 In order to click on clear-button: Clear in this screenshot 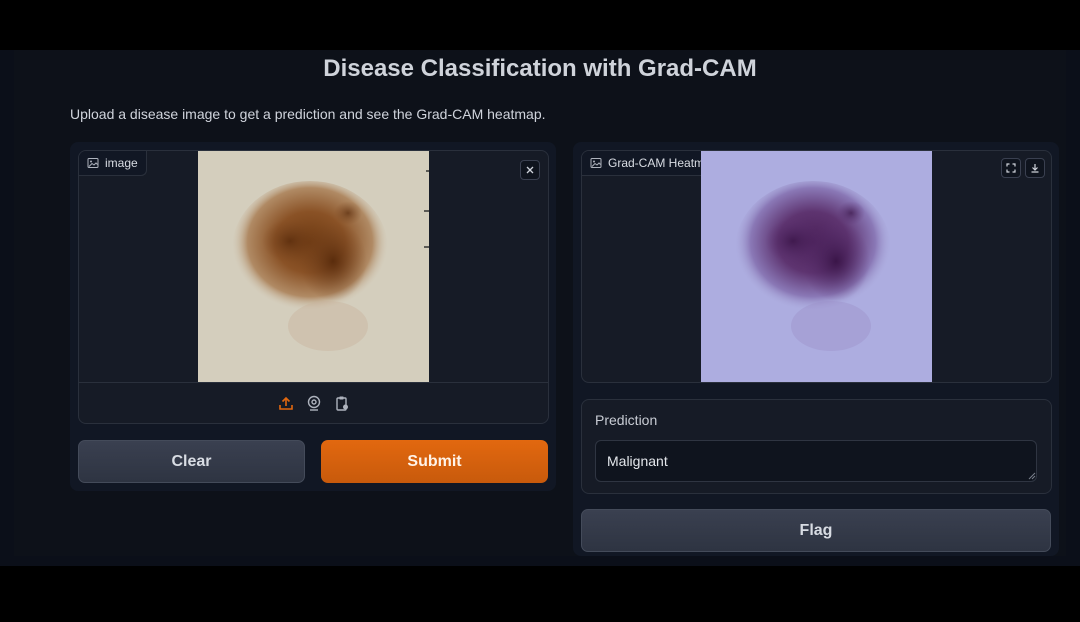, I will do `click(191, 461)`.